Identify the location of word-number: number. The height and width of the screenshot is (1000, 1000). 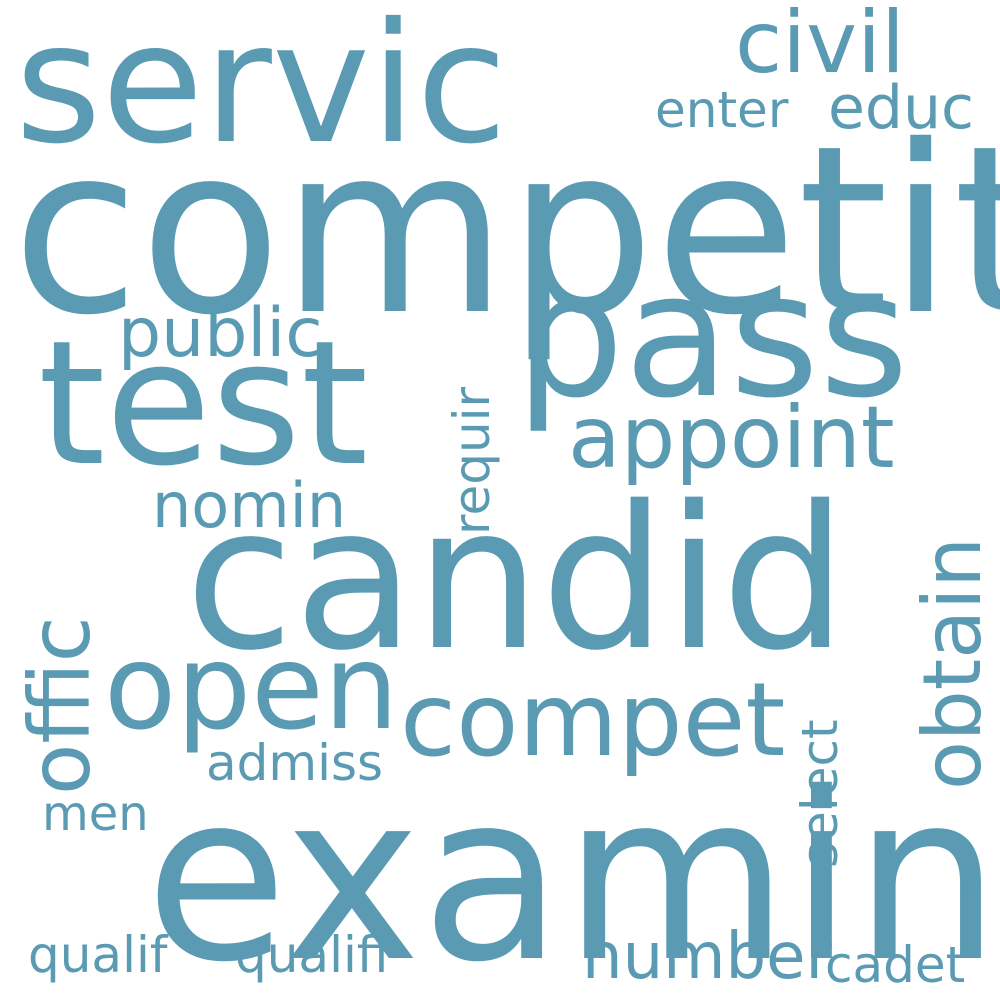
(707, 957).